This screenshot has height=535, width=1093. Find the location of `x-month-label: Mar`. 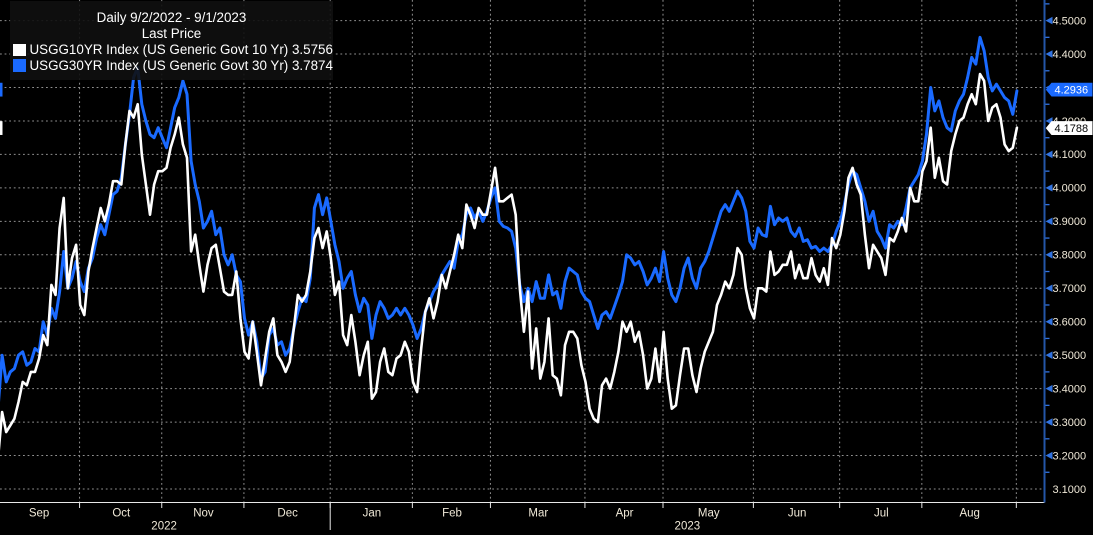

x-month-label: Mar is located at coordinates (538, 514).